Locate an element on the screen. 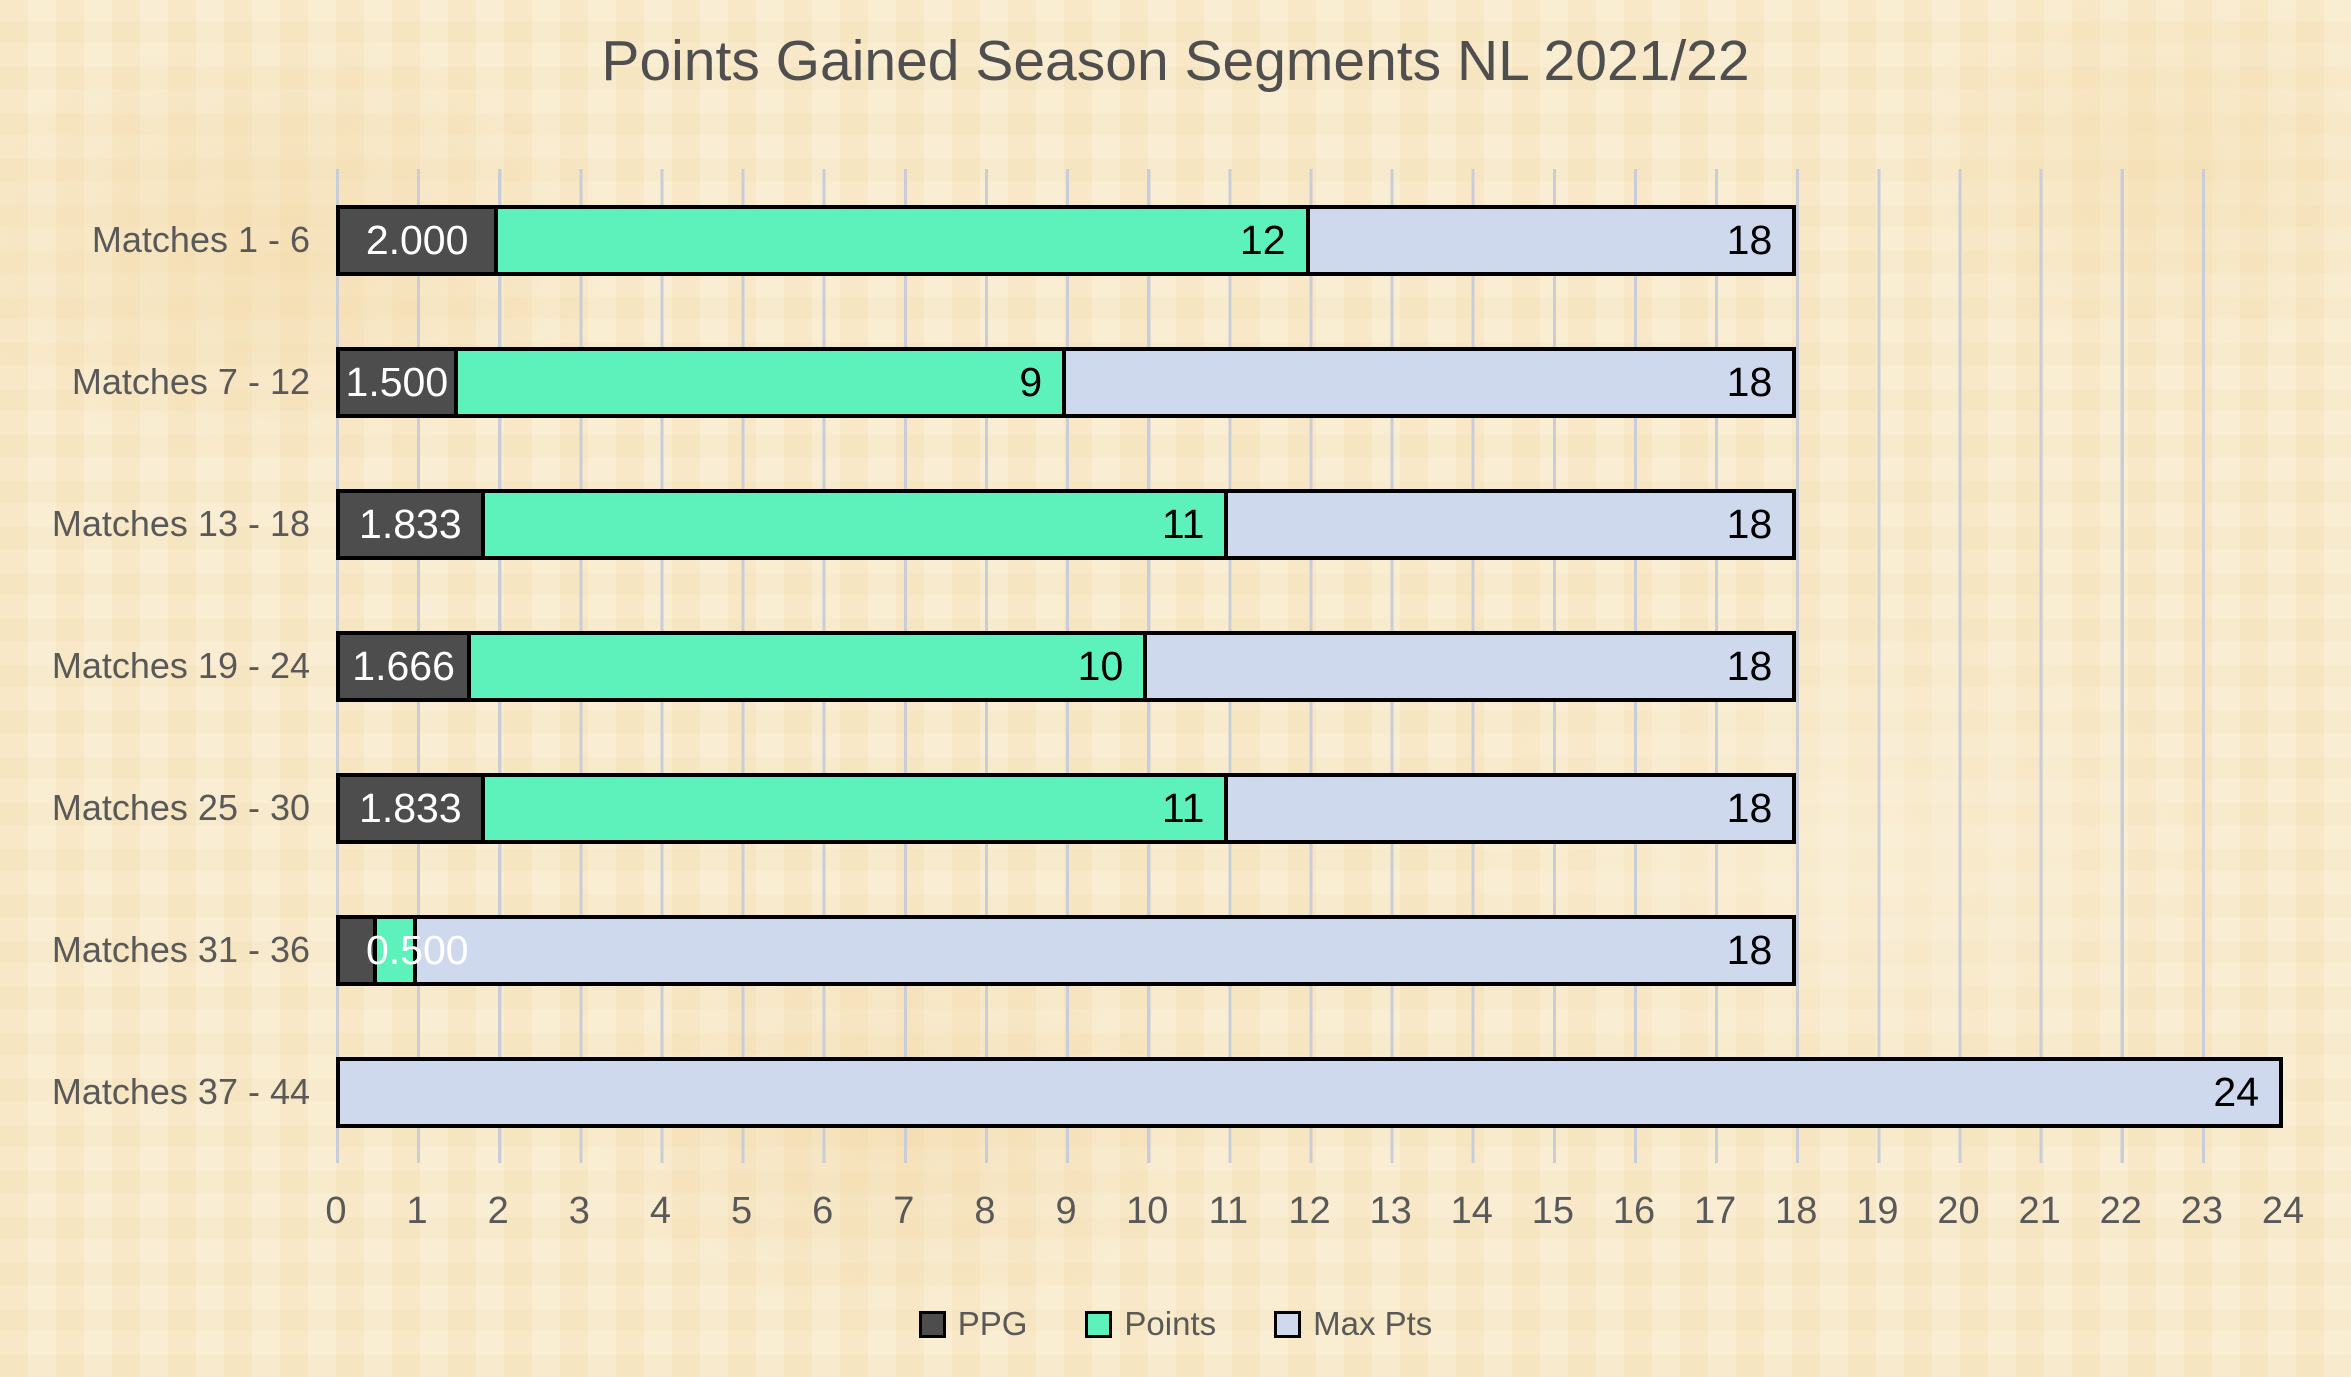  bar-row: 18 0.500 is located at coordinates (1309, 950).